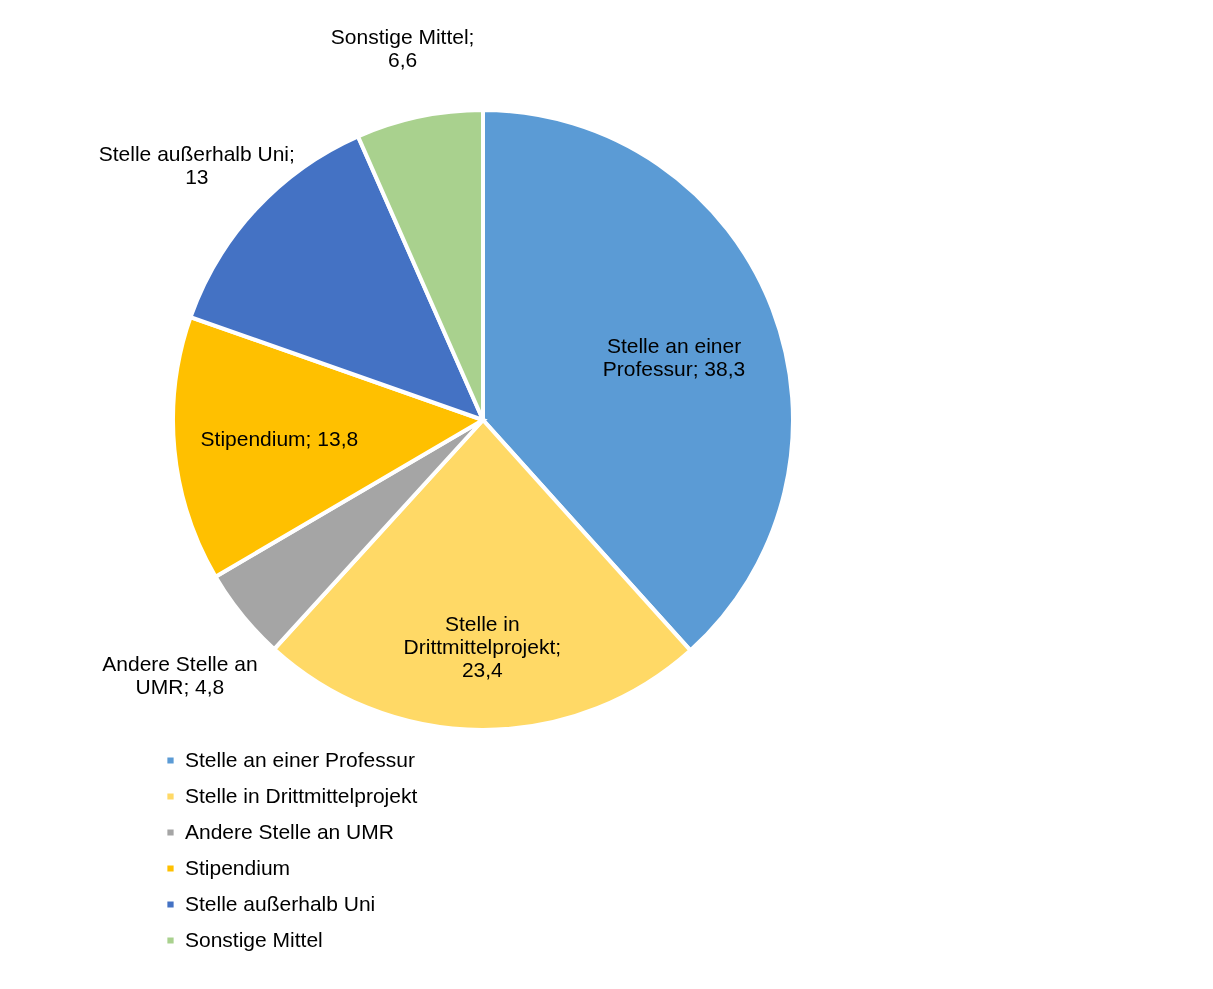 The height and width of the screenshot is (989, 1213). What do you see at coordinates (280, 903) in the screenshot?
I see `legend-label: Stelle außerhalb Uni` at bounding box center [280, 903].